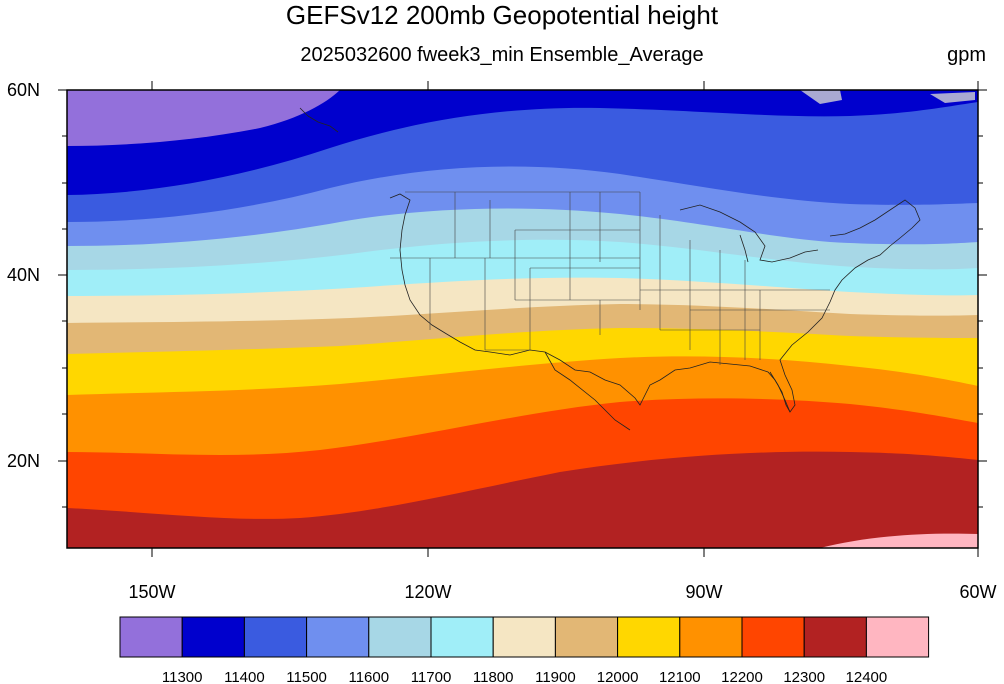 Image resolution: width=1004 pixels, height=684 pixels. Describe the element at coordinates (804, 676) in the screenshot. I see `colorbar-label: 12300` at that location.